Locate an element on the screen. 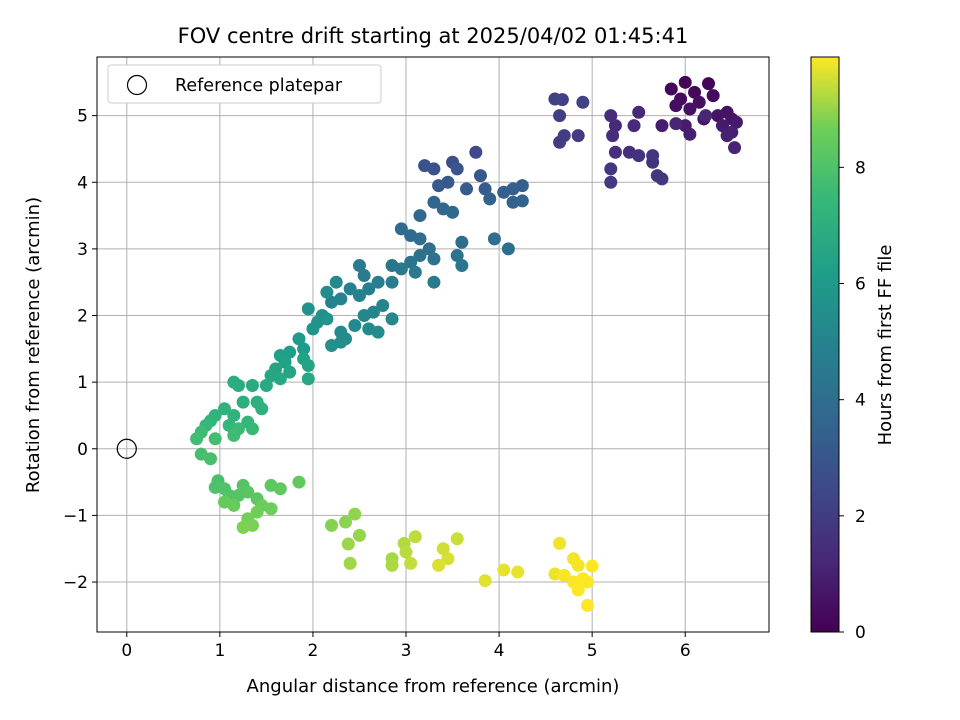 This screenshot has height=720, width=960. y-tick-label: −2 is located at coordinates (75, 583).